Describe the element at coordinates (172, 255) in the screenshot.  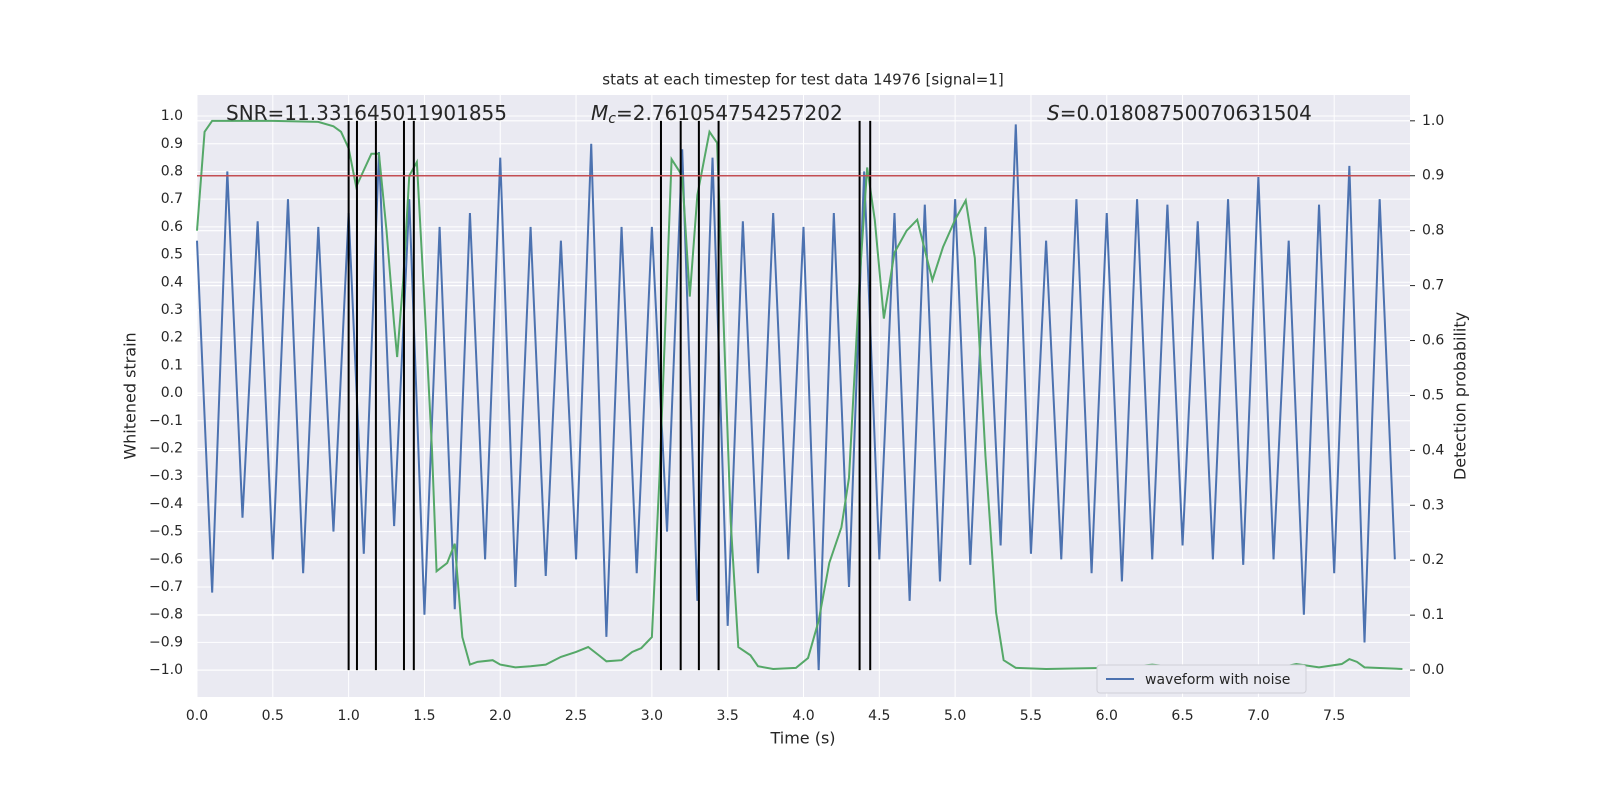
I see `y-tick-label: 0.5` at that location.